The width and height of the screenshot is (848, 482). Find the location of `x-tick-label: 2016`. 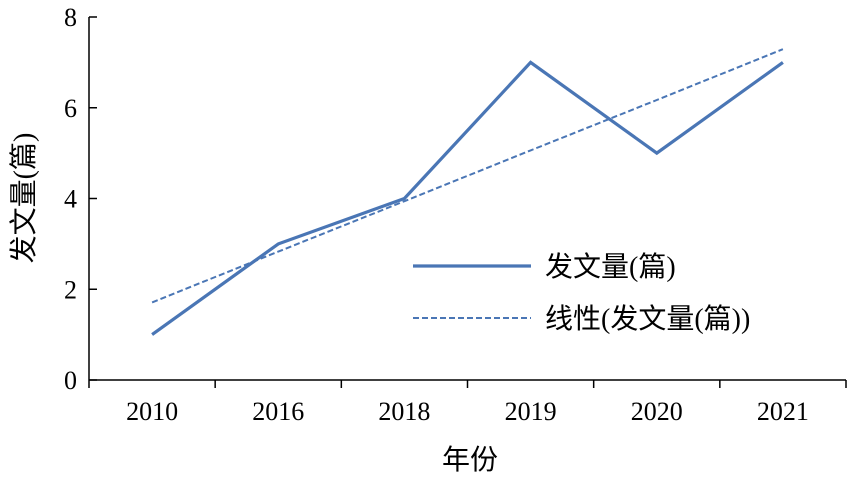

x-tick-label: 2016 is located at coordinates (278, 411).